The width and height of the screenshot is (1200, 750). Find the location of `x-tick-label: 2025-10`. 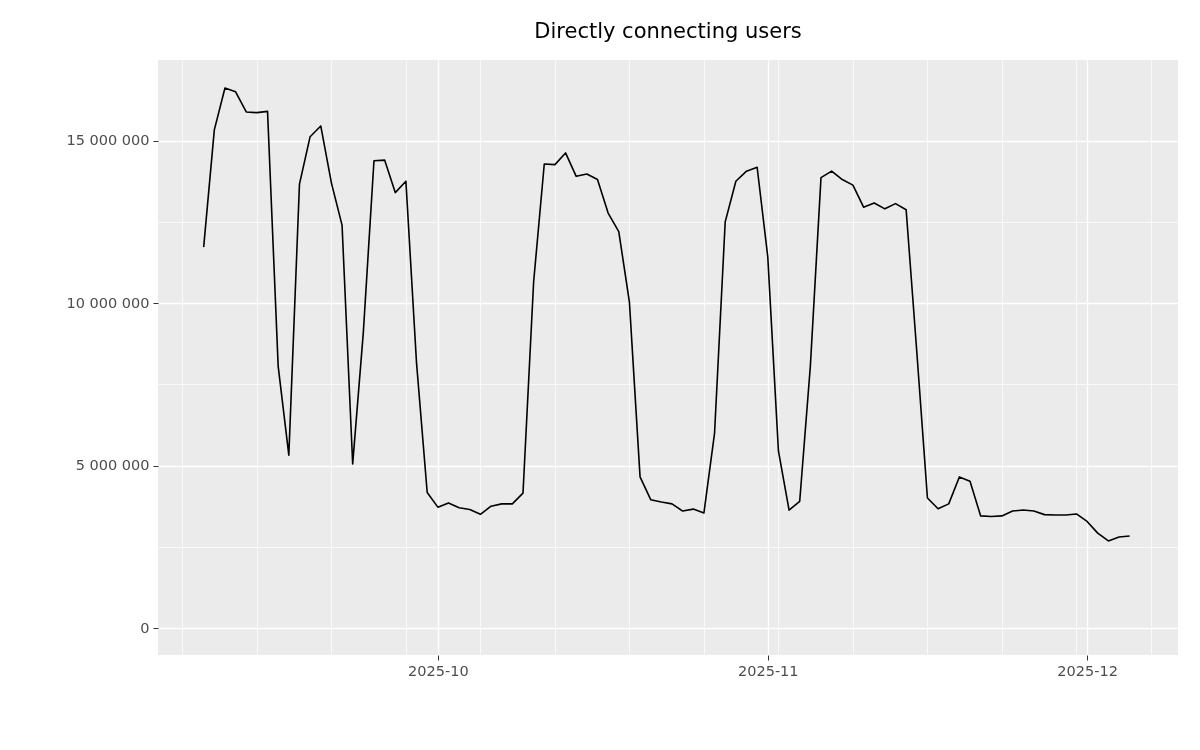

x-tick-label: 2025-10 is located at coordinates (438, 670).